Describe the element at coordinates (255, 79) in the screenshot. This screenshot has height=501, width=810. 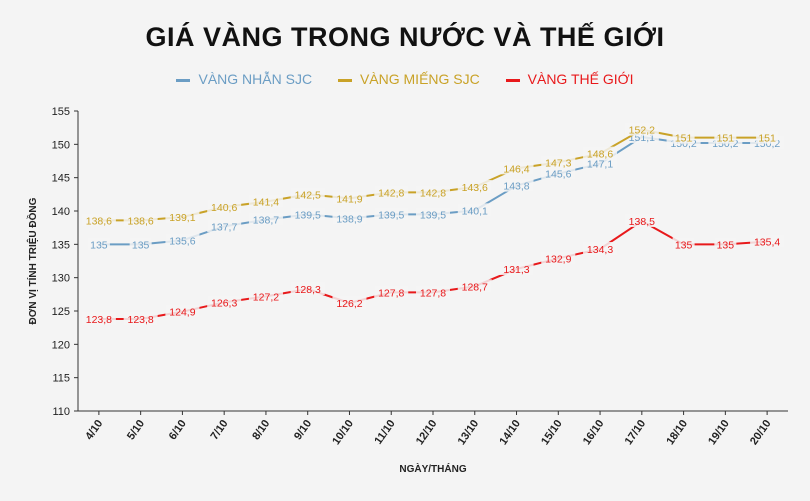
I see `legend-label: VÀNG NHẪN SJC` at that location.